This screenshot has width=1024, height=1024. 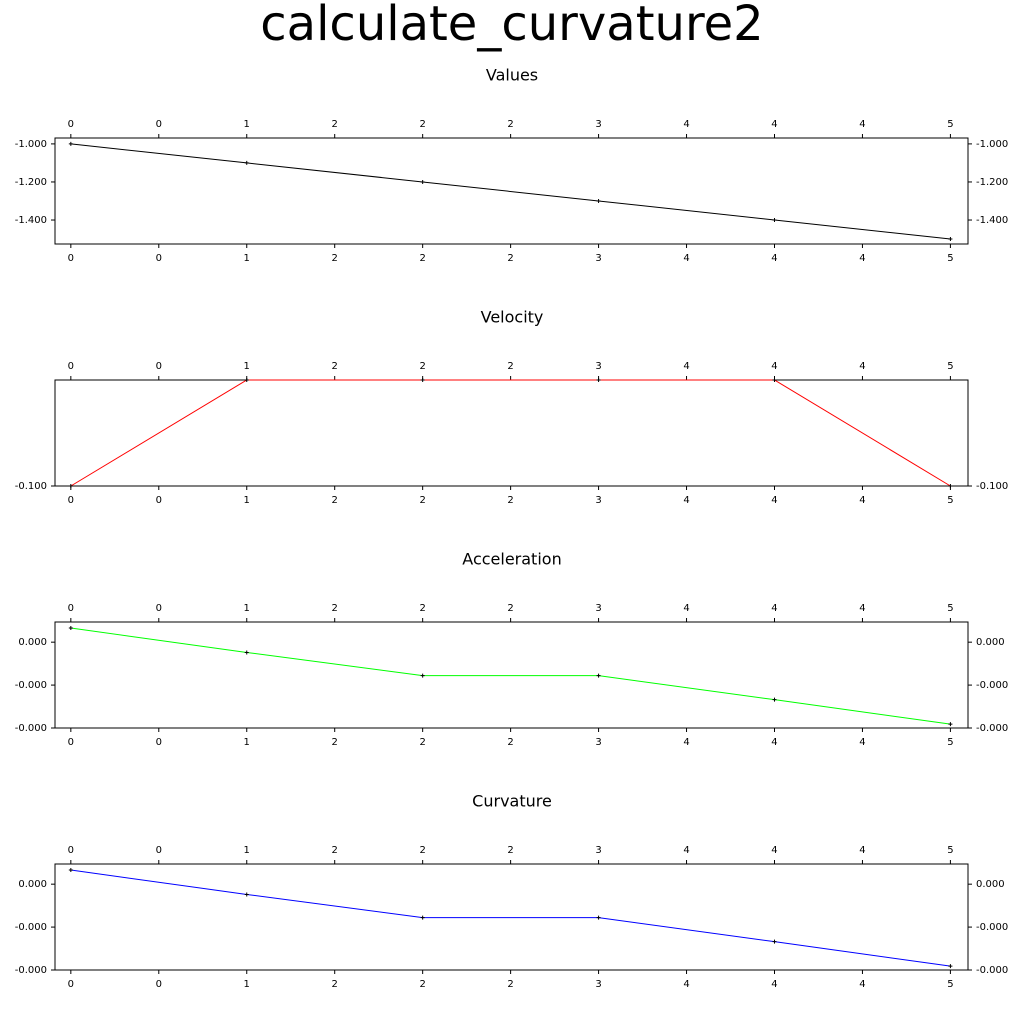 I want to click on subplot-title: Values, so click(x=512, y=75).